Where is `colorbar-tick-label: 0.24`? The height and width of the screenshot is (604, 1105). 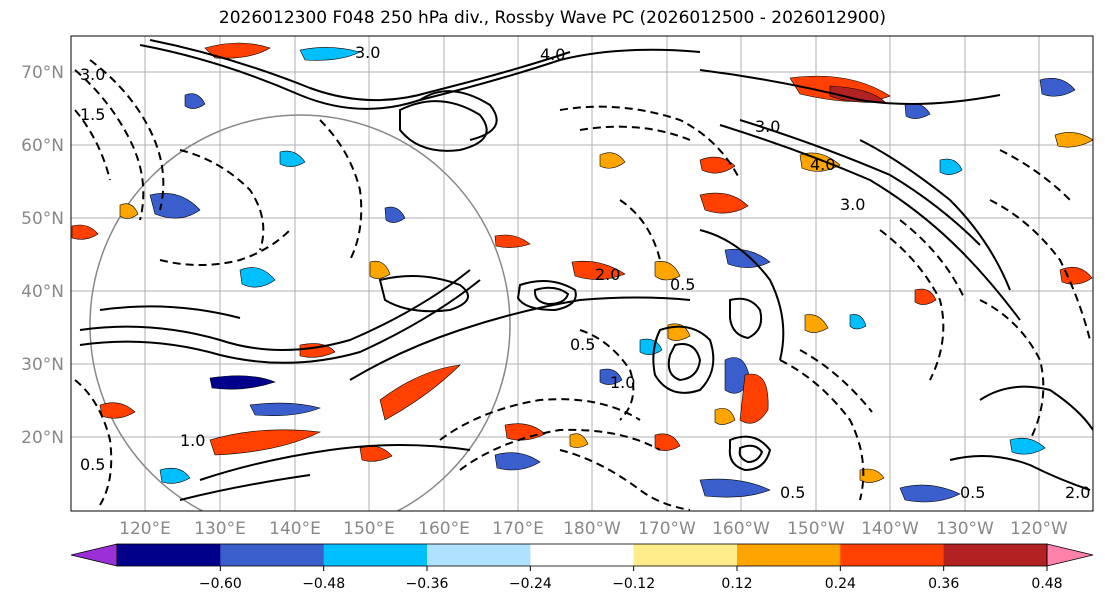 colorbar-tick-label: 0.24 is located at coordinates (840, 584).